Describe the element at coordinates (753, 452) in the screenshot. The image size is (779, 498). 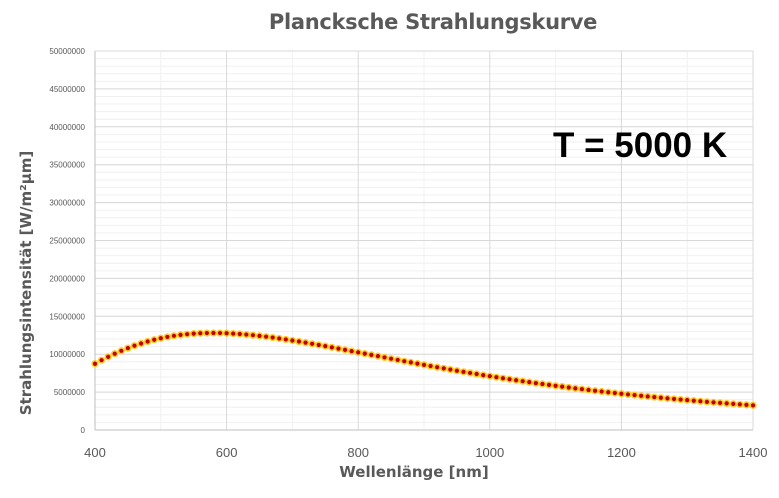
I see `x-tick-label: 1400` at that location.